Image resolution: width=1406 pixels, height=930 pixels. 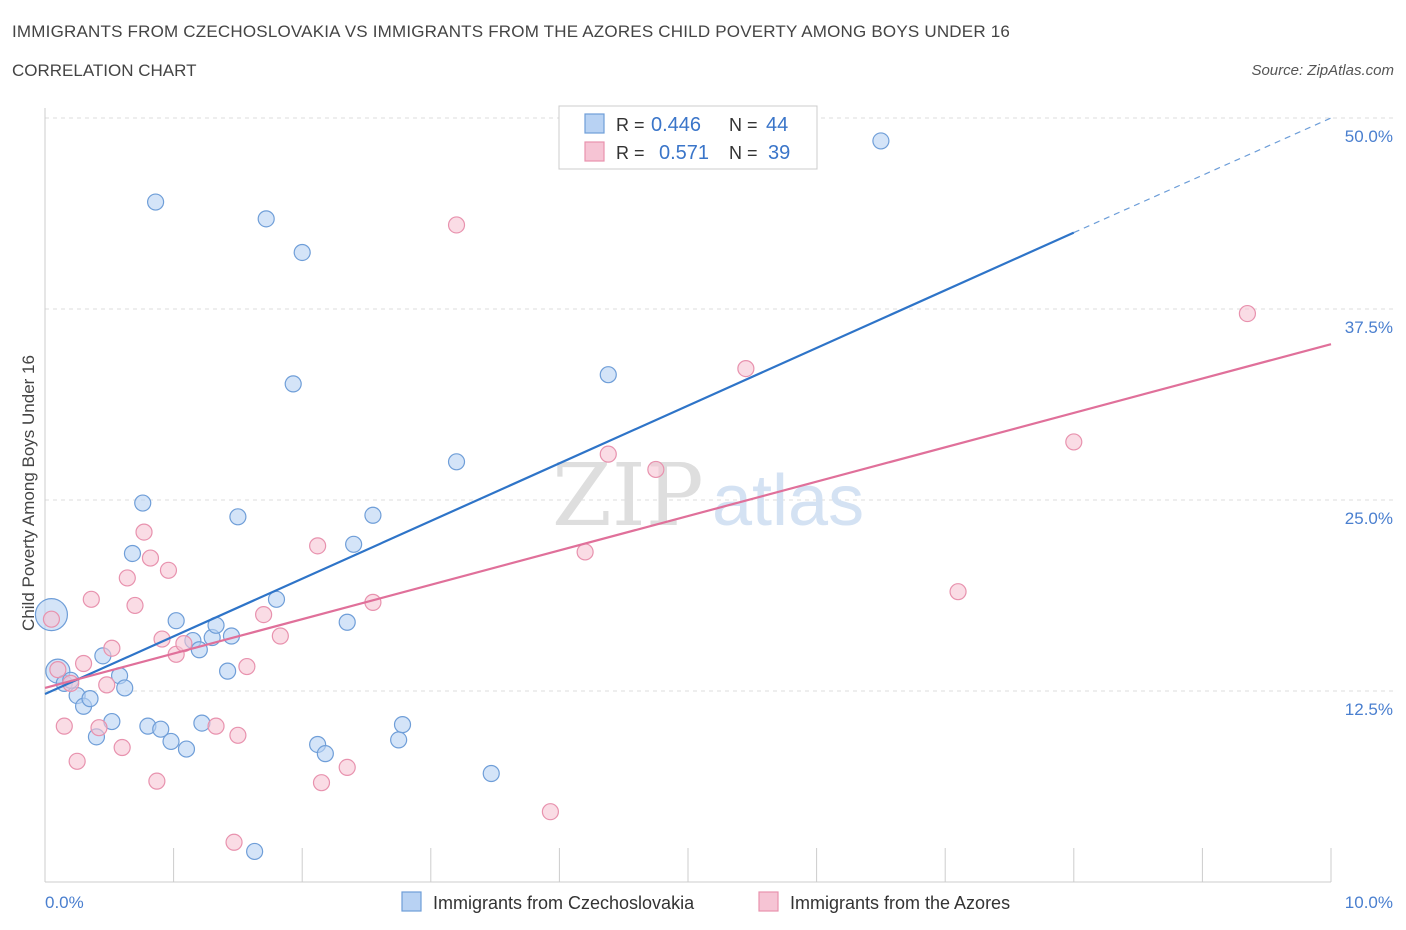 What do you see at coordinates (676, 125) in the screenshot?
I see `legend-r-value-1: 0.446` at bounding box center [676, 125].